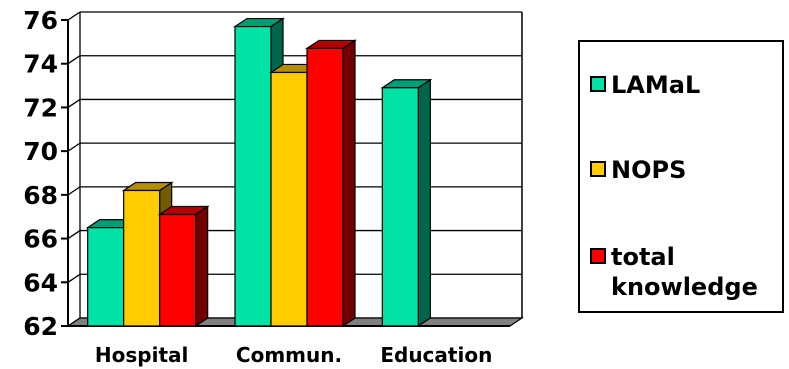 The width and height of the screenshot is (789, 369). Describe the element at coordinates (40, 195) in the screenshot. I see `y-tick-label-68: 68` at that location.